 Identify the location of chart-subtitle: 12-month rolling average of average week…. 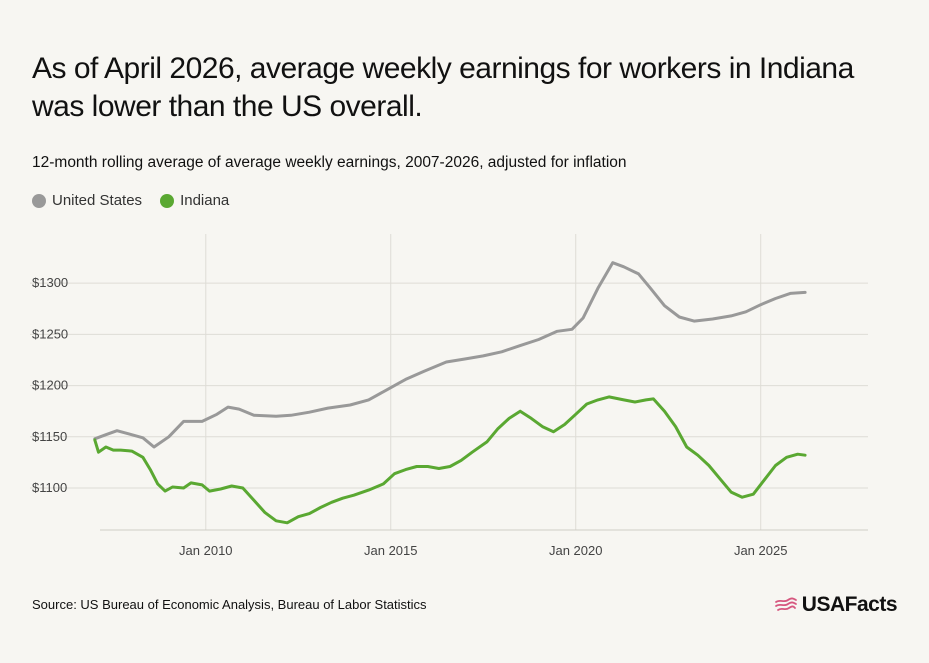
(329, 162).